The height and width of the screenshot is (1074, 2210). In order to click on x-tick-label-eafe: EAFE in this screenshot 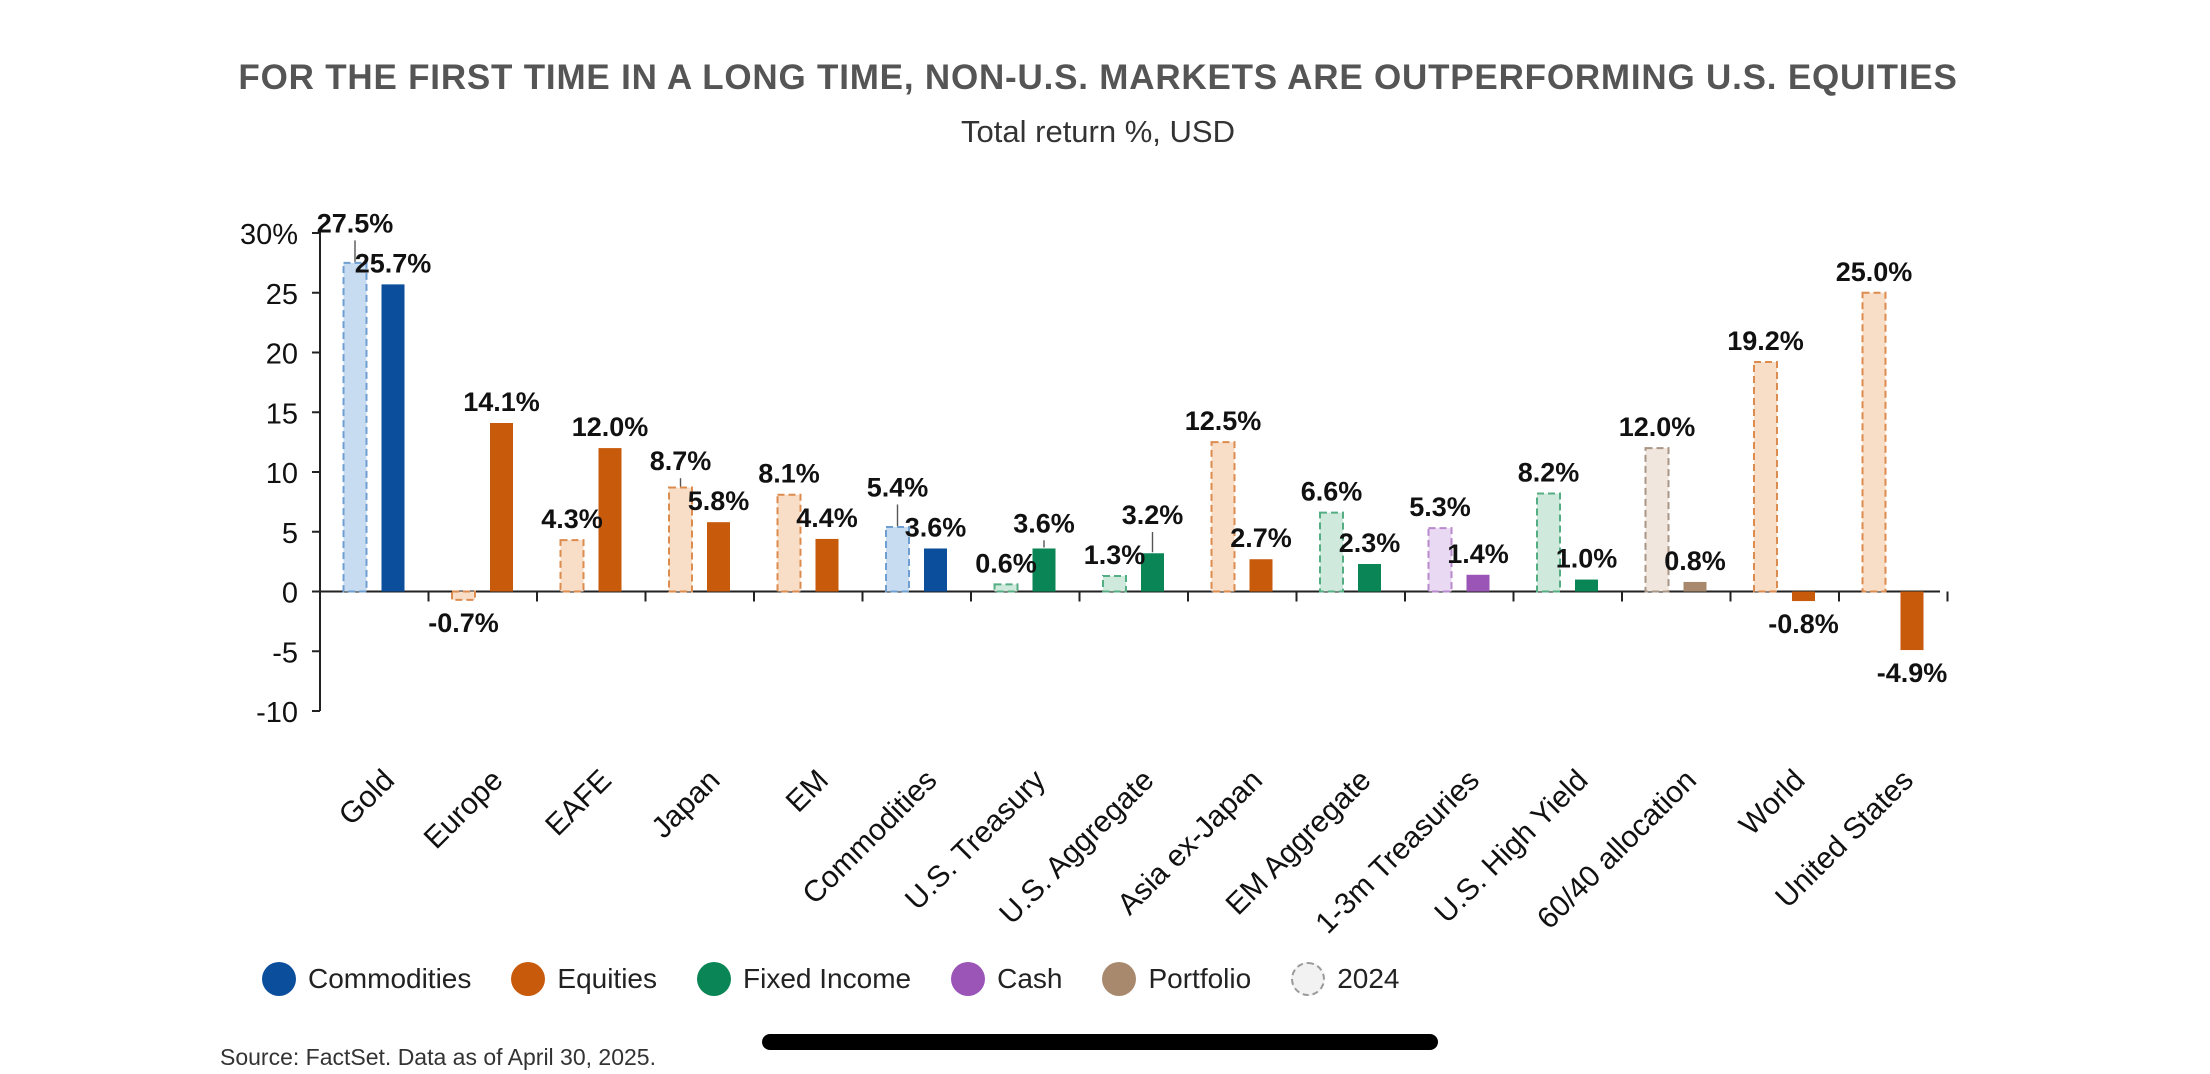, I will do `click(578, 803)`.